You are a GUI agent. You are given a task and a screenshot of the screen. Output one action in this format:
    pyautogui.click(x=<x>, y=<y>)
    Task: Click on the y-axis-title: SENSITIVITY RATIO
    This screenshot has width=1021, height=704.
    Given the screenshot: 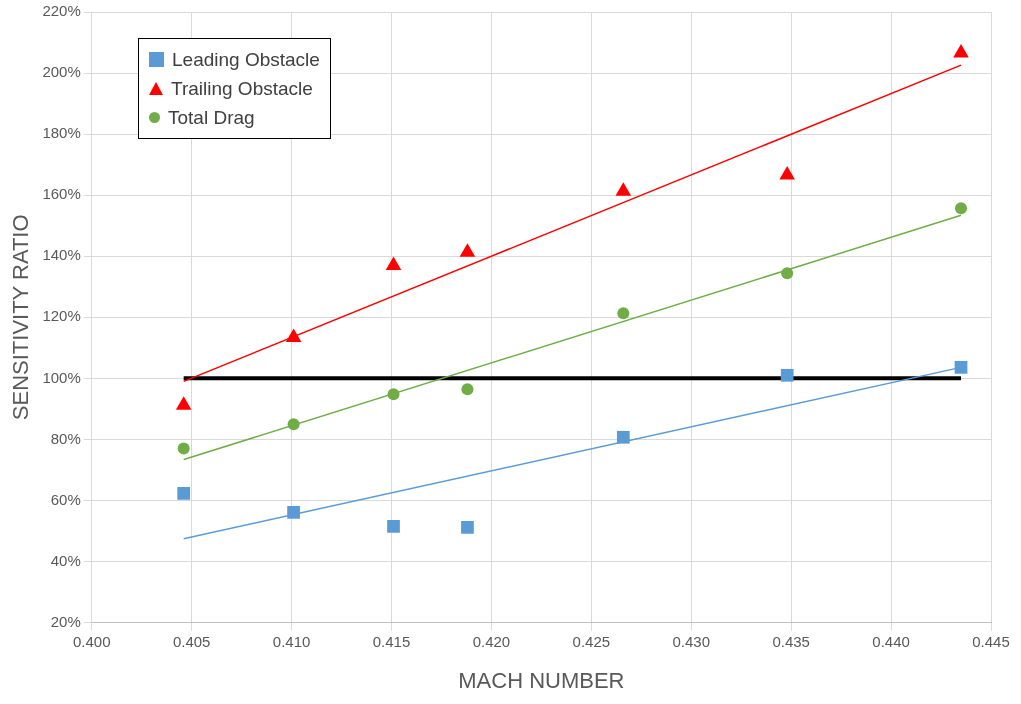 What is the action you would take?
    pyautogui.click(x=21, y=317)
    